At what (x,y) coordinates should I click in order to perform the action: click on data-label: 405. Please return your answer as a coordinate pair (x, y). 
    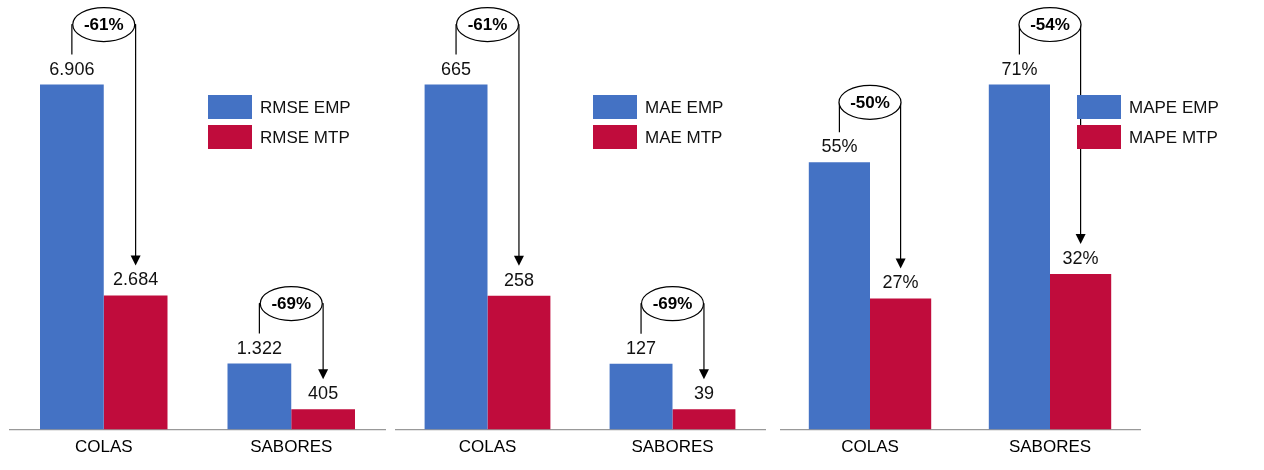
    Looking at the image, I should click on (323, 393).